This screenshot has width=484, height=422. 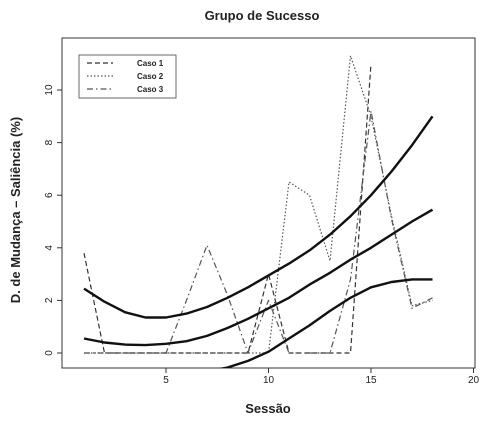 What do you see at coordinates (49, 248) in the screenshot?
I see `y-tick-label: 4` at bounding box center [49, 248].